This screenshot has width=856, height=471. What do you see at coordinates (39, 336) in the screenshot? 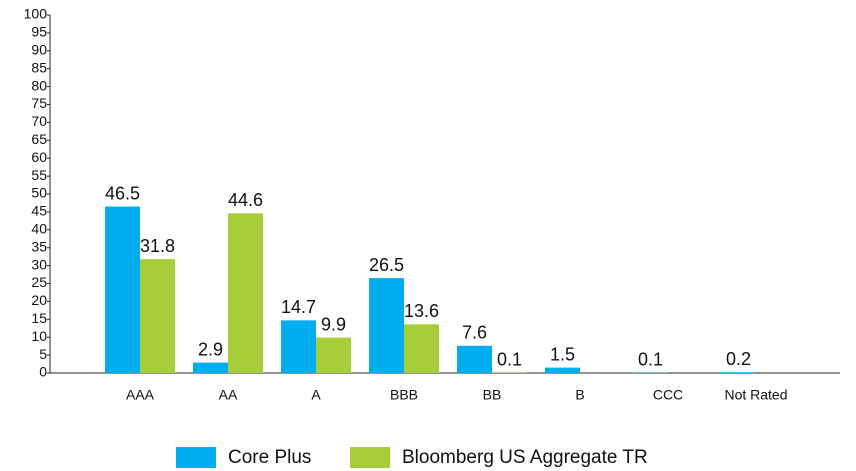
I see `y-tick-label: 10` at bounding box center [39, 336].